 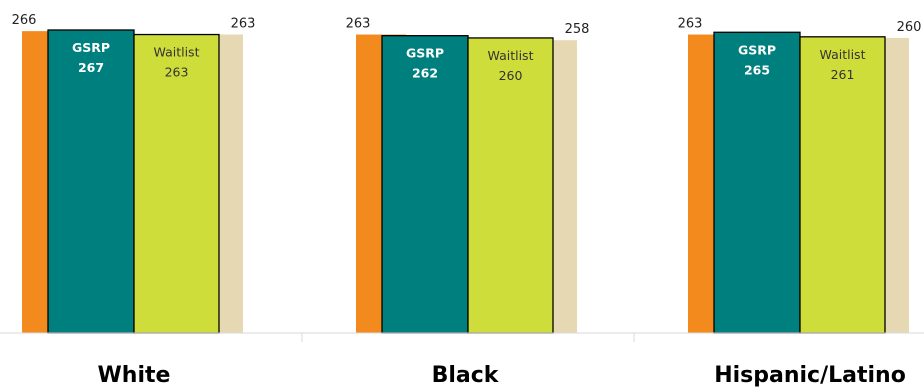 I want to click on inner-value-label: 263, so click(x=177, y=72).